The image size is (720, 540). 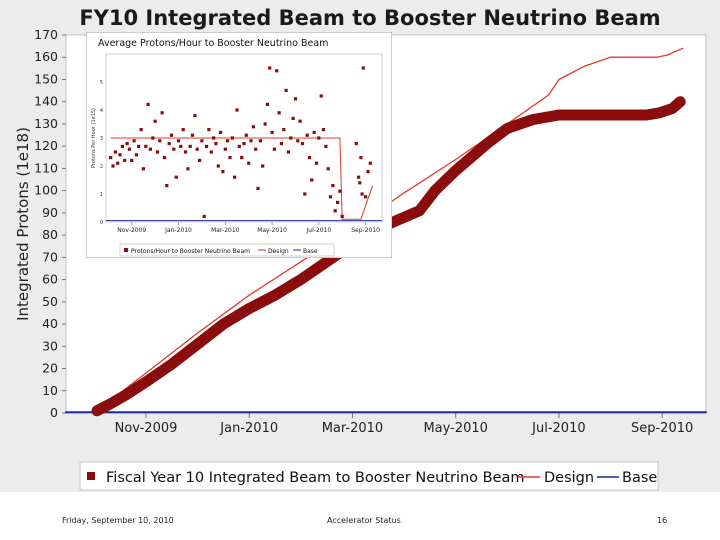 What do you see at coordinates (244, 144) in the screenshot?
I see `inset-series-layer` at bounding box center [244, 144].